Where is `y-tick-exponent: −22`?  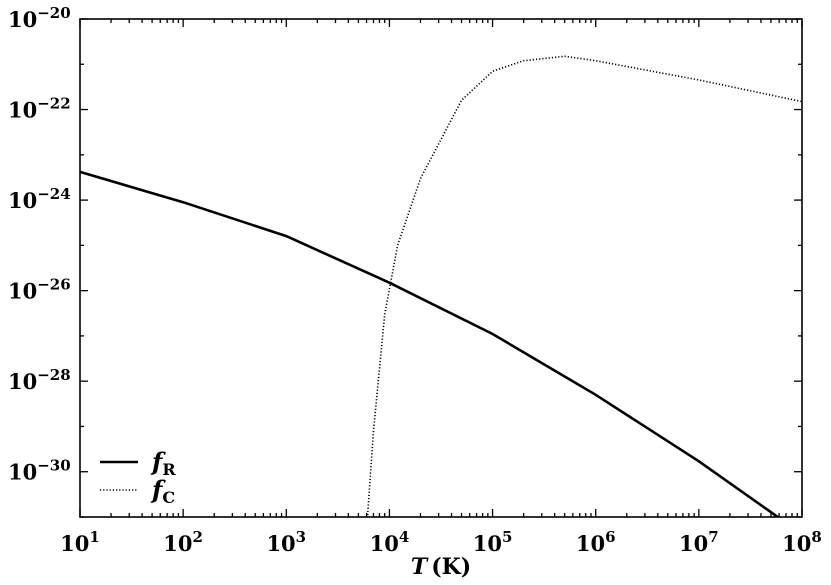 y-tick-exponent: −22 is located at coordinates (53, 104).